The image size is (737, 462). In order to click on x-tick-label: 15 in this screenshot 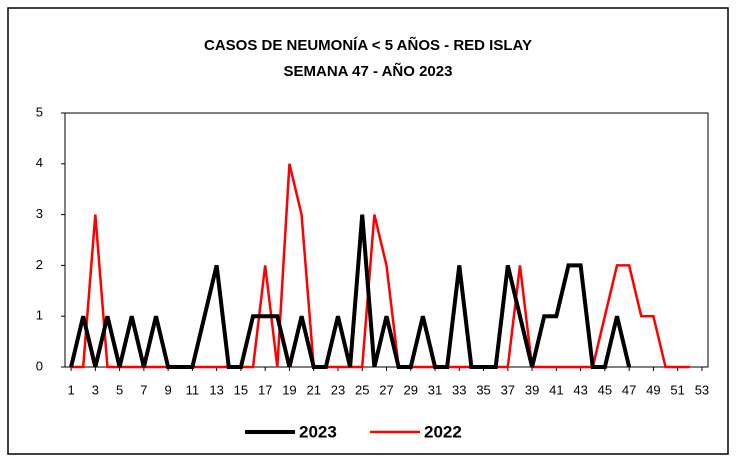, I will do `click(241, 389)`.